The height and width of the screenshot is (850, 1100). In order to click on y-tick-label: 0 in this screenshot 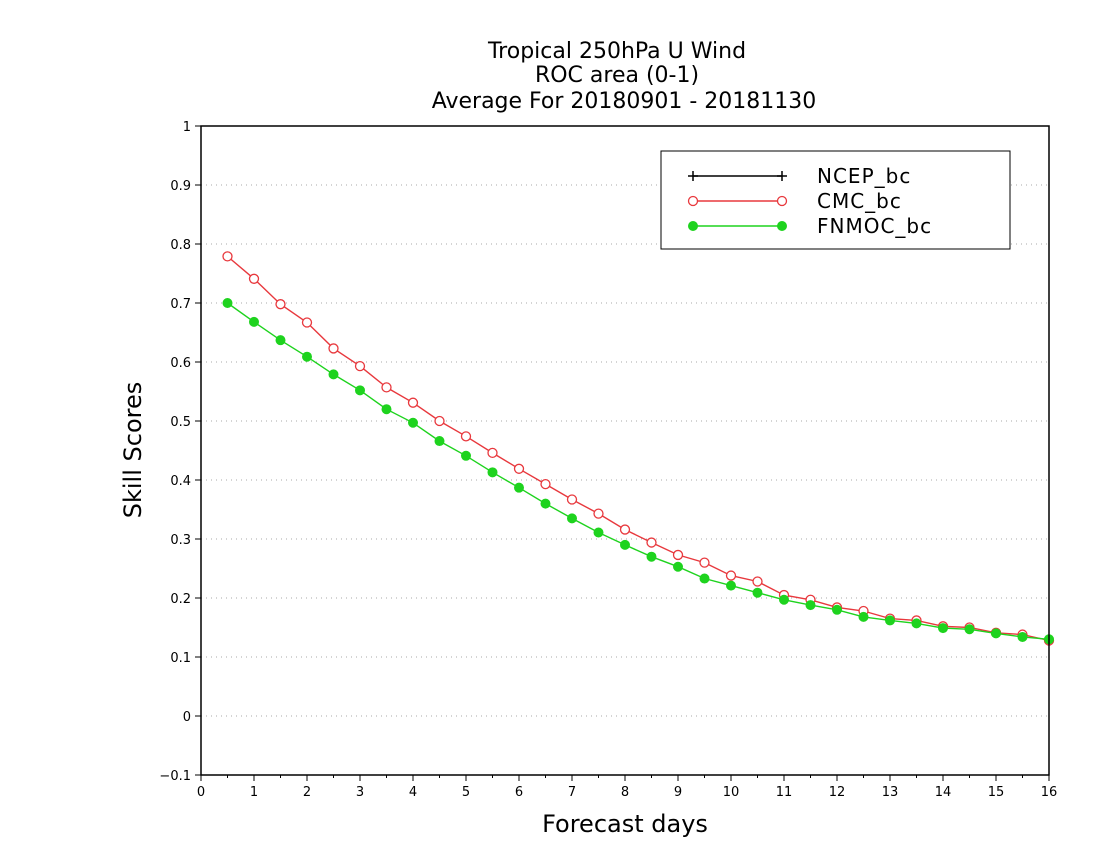, I will do `click(187, 717)`.